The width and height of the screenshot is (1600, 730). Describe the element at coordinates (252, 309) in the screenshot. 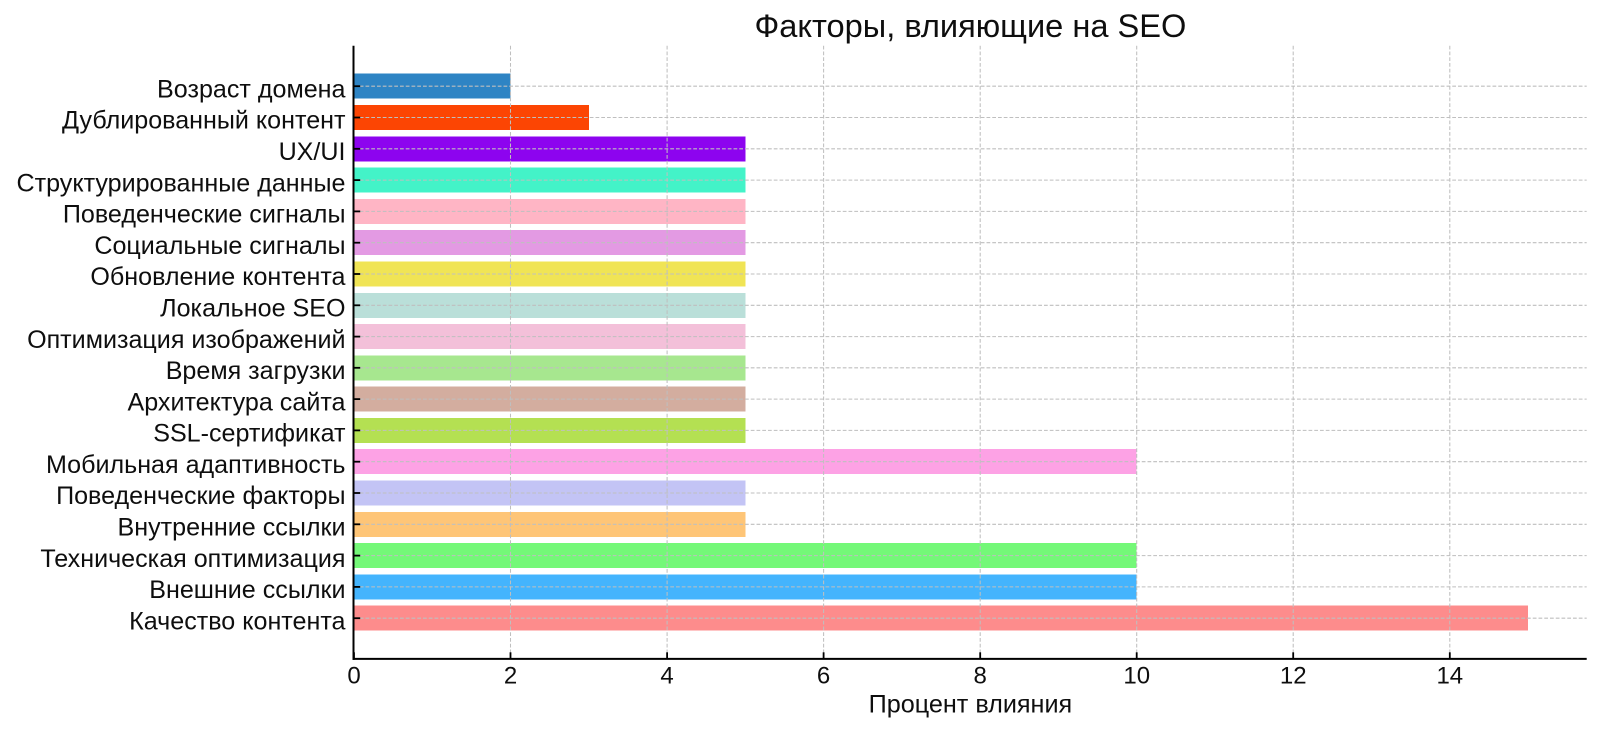

I see `svg-text: Локальное SEO` at that location.